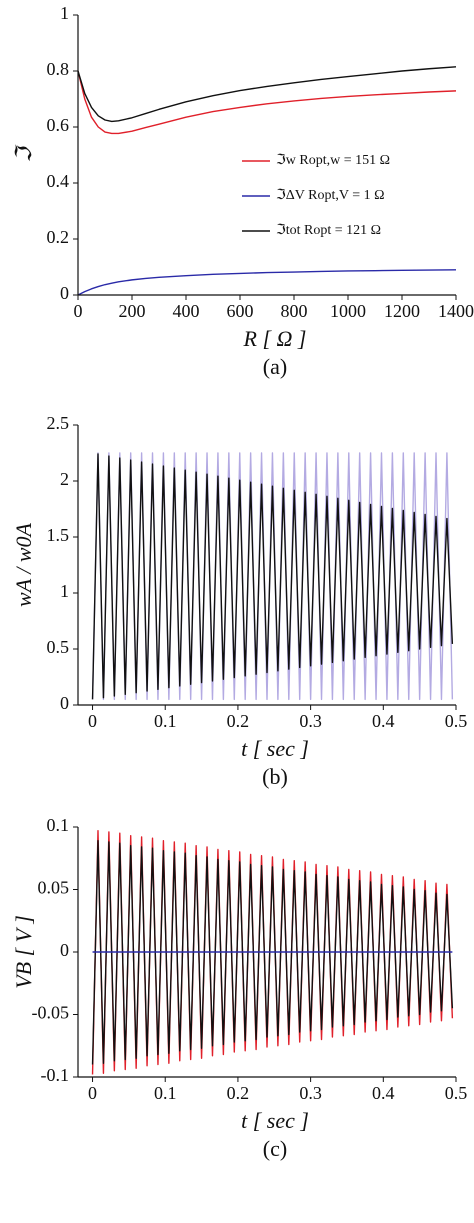  I want to click on x-tick-label: 400, so click(186, 311).